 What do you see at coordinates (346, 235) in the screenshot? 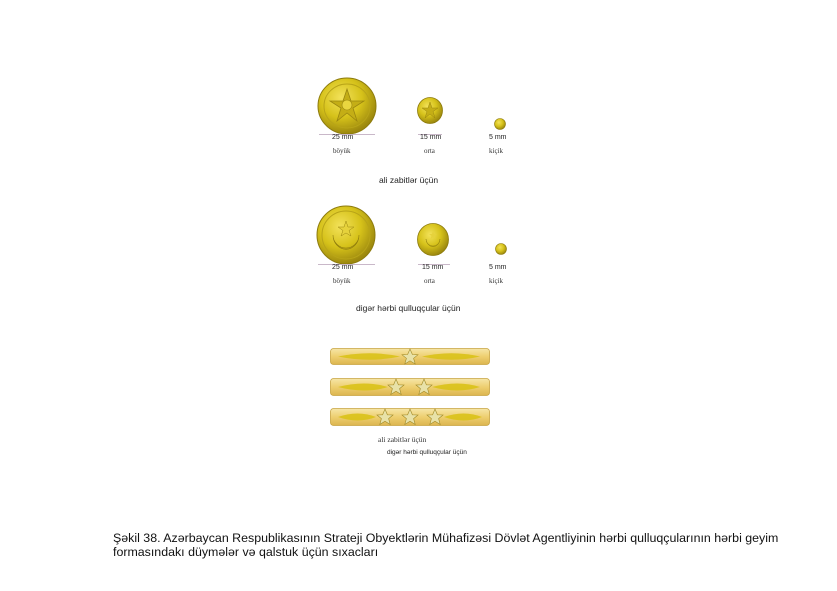
I see `large-button-crescent-icon` at bounding box center [346, 235].